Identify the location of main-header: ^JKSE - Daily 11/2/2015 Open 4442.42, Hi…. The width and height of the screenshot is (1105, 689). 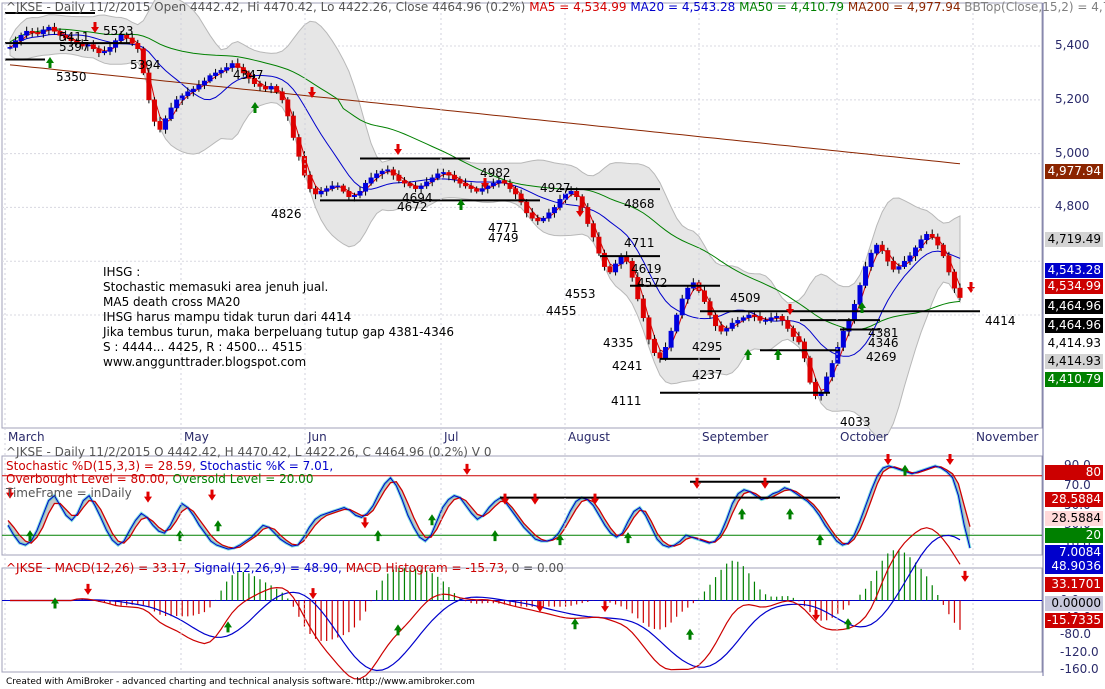
(555, 7).